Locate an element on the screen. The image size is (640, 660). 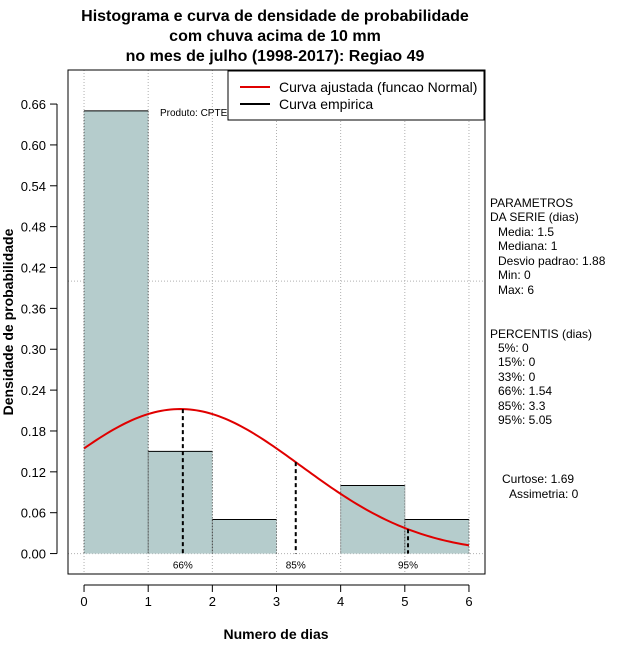
percentil-66: 66%: 1.54 is located at coordinates (525, 391).